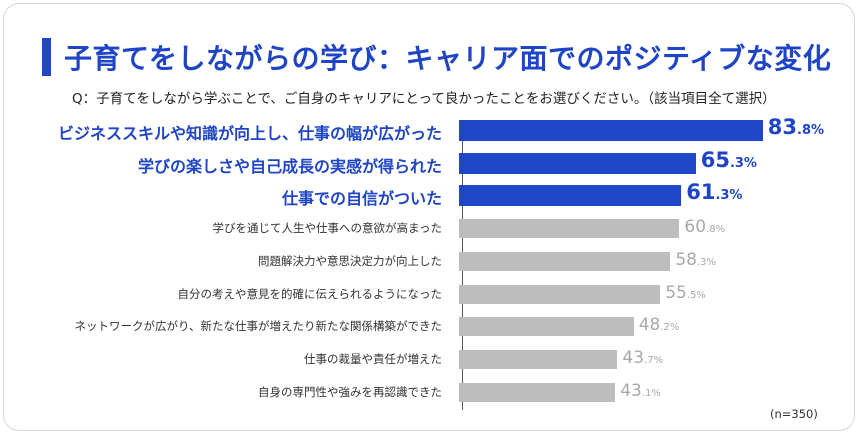 The width and height of the screenshot is (860, 436). Describe the element at coordinates (715, 159) in the screenshot. I see `bar-value-integer: 65` at that location.